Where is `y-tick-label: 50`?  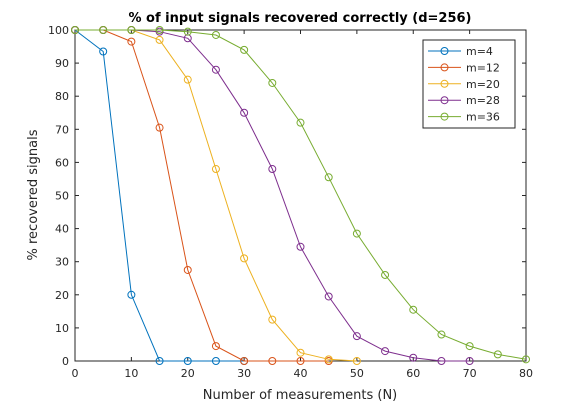 y-tick-label: 50 is located at coordinates (62, 196).